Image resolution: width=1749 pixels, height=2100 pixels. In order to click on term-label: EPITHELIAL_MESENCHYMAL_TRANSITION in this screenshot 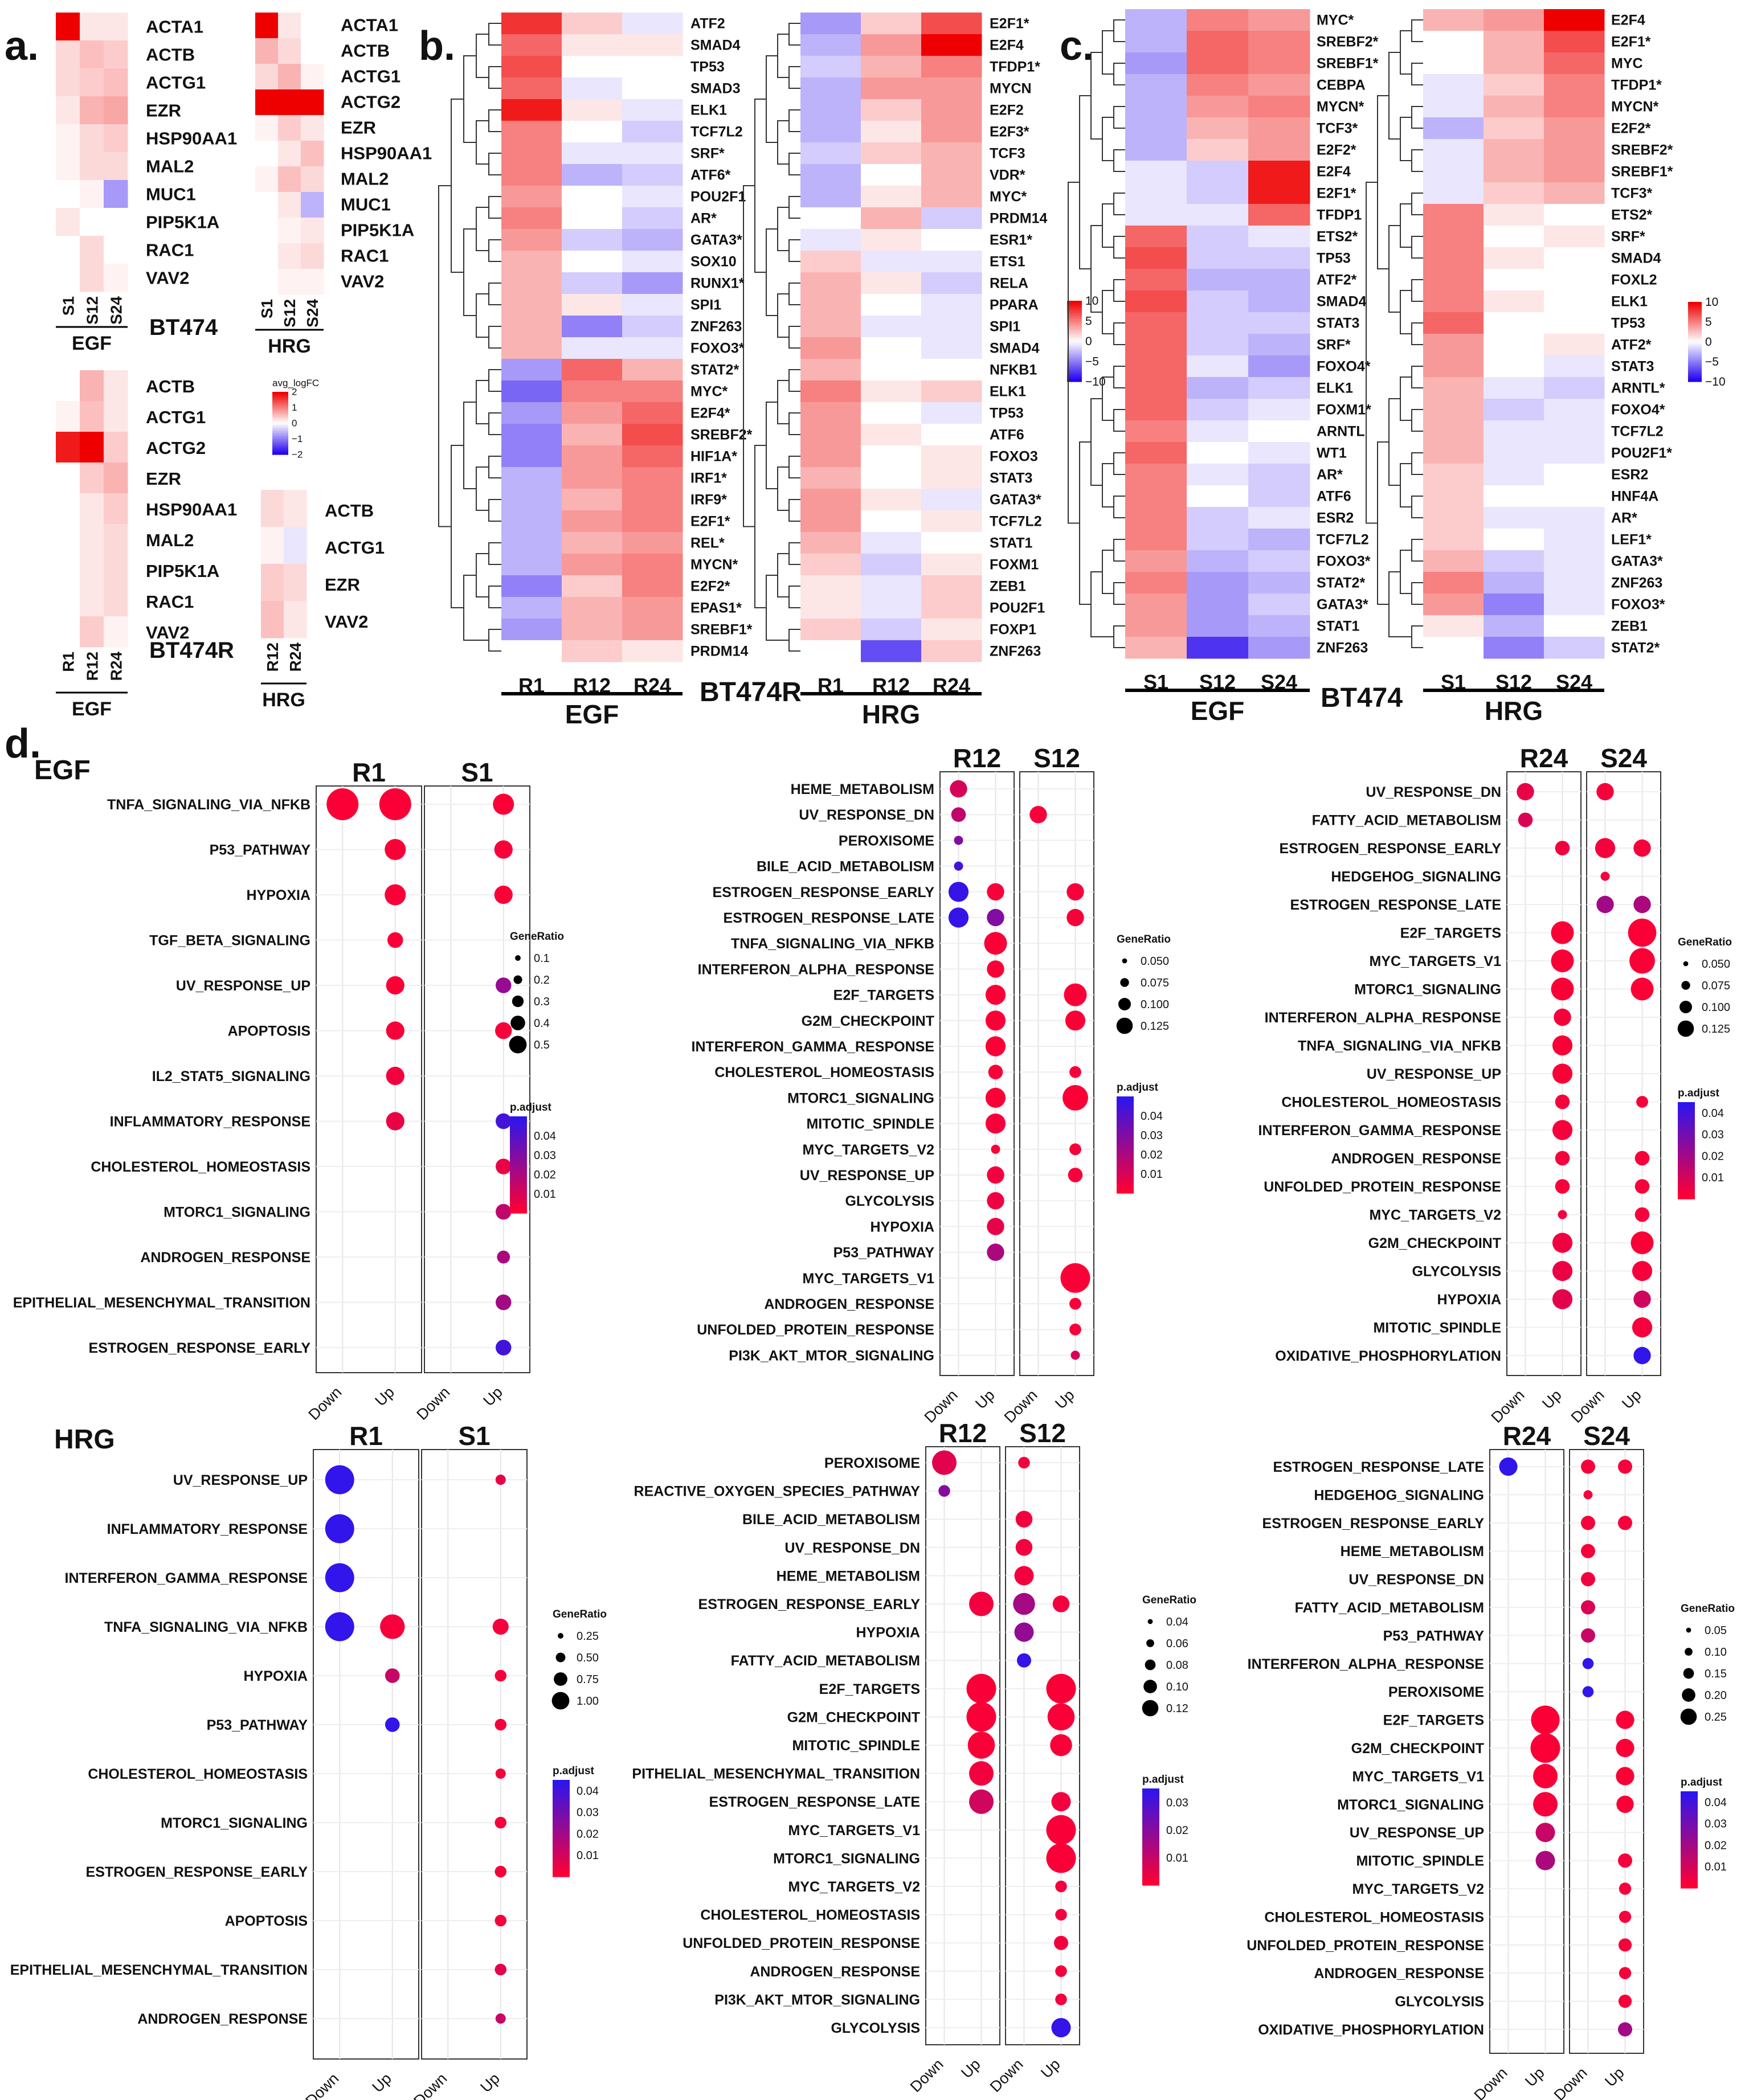, I will do `click(161, 1303)`.